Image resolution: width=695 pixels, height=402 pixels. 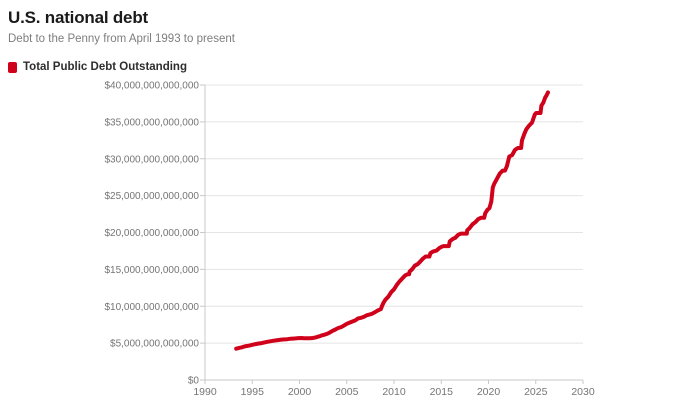 What do you see at coordinates (151, 159) in the screenshot?
I see `y-tick-label: $30,000,000,000,000` at bounding box center [151, 159].